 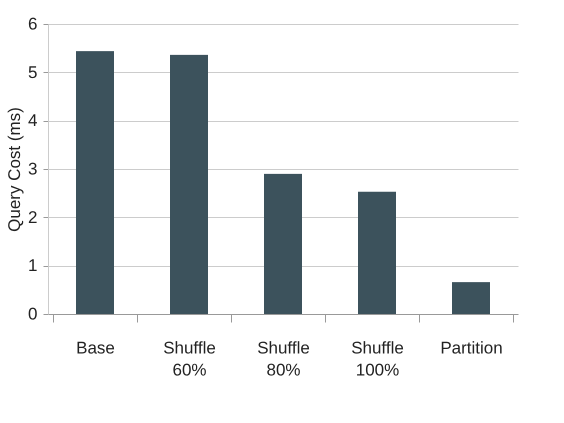 I want to click on y-tick-label: 6, so click(x=33, y=24).